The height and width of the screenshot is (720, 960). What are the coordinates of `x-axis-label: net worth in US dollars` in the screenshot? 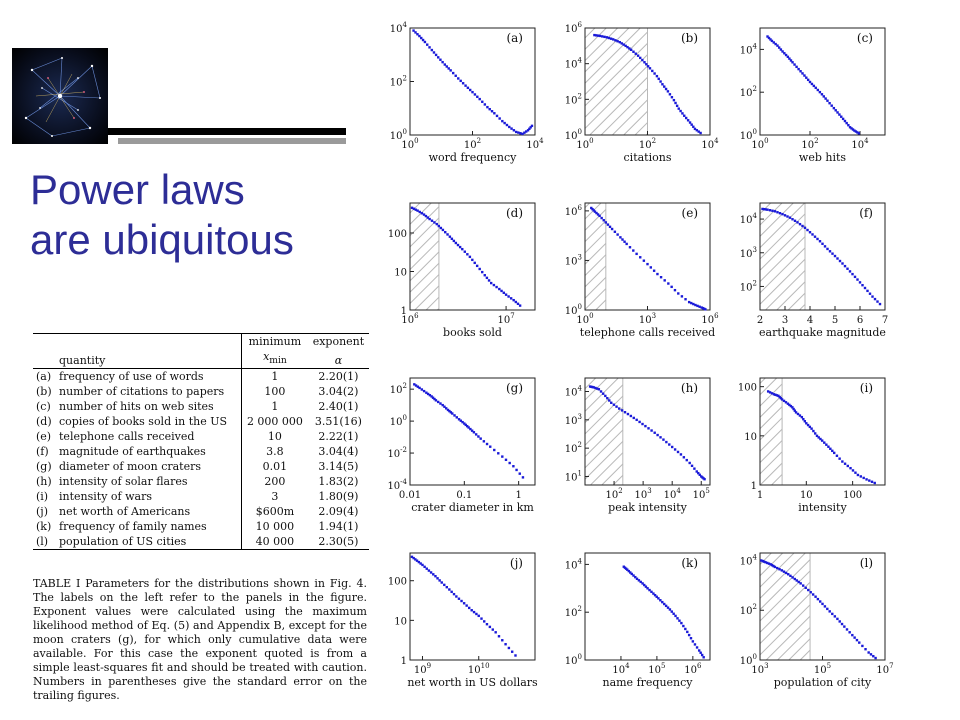 It's located at (472, 682).